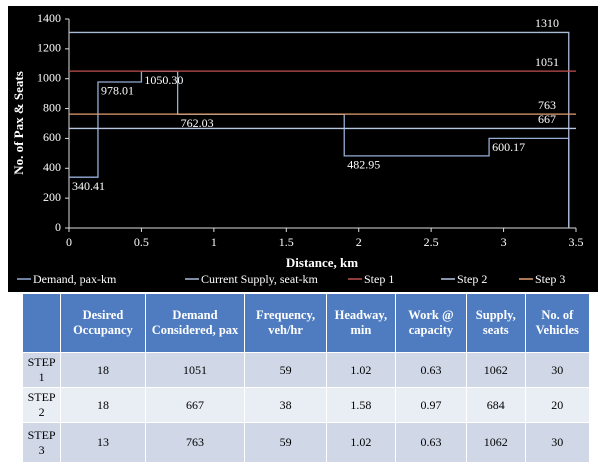 Image resolution: width=606 pixels, height=463 pixels. Describe the element at coordinates (495, 323) in the screenshot. I see `column-header: Supply, seats` at that location.